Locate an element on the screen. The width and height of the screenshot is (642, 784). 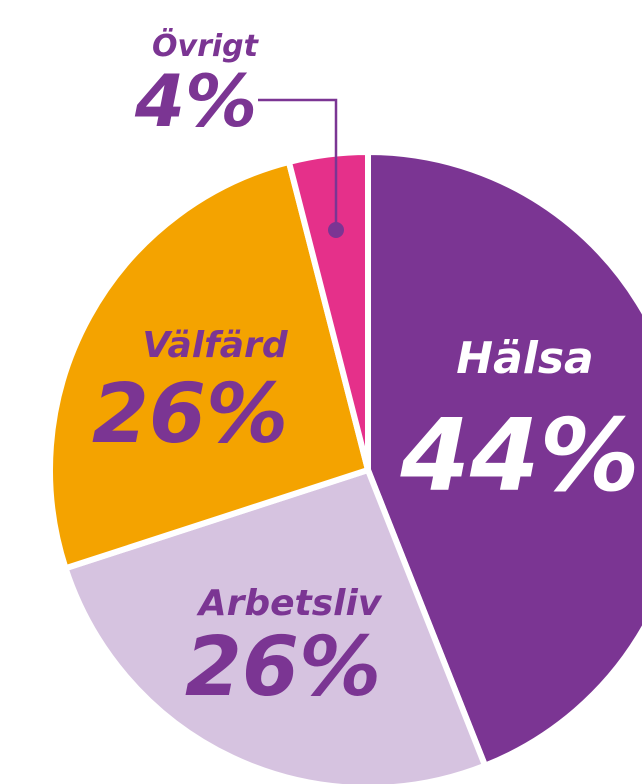
slice-label: Övrigt is located at coordinates (206, 45).